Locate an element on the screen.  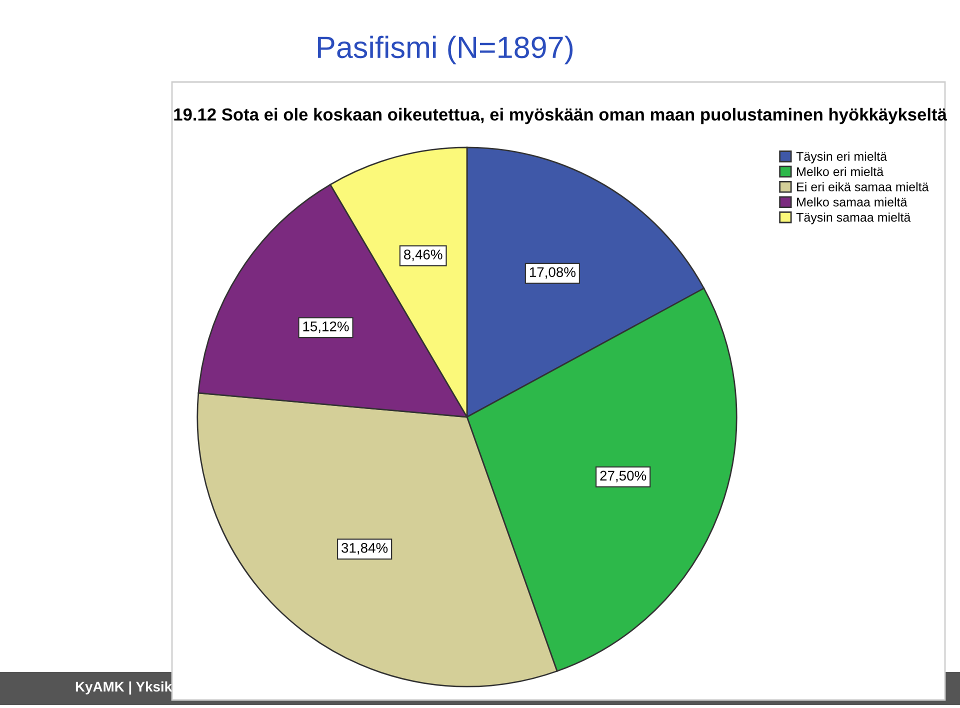
data-label: 31,84% is located at coordinates (365, 548).